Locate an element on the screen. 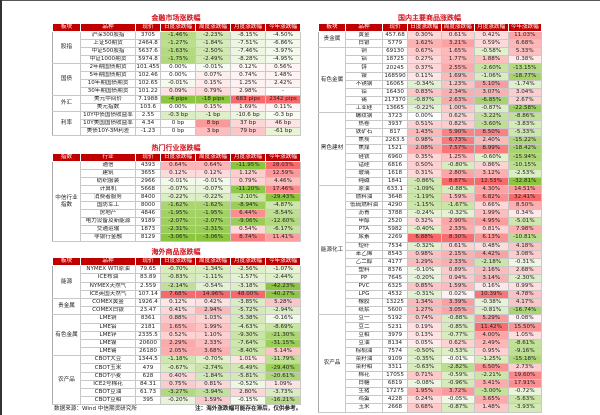 Image resolution: width=600 pixels, height=415 pixels. price-cell: 20245 is located at coordinates (395, 68).